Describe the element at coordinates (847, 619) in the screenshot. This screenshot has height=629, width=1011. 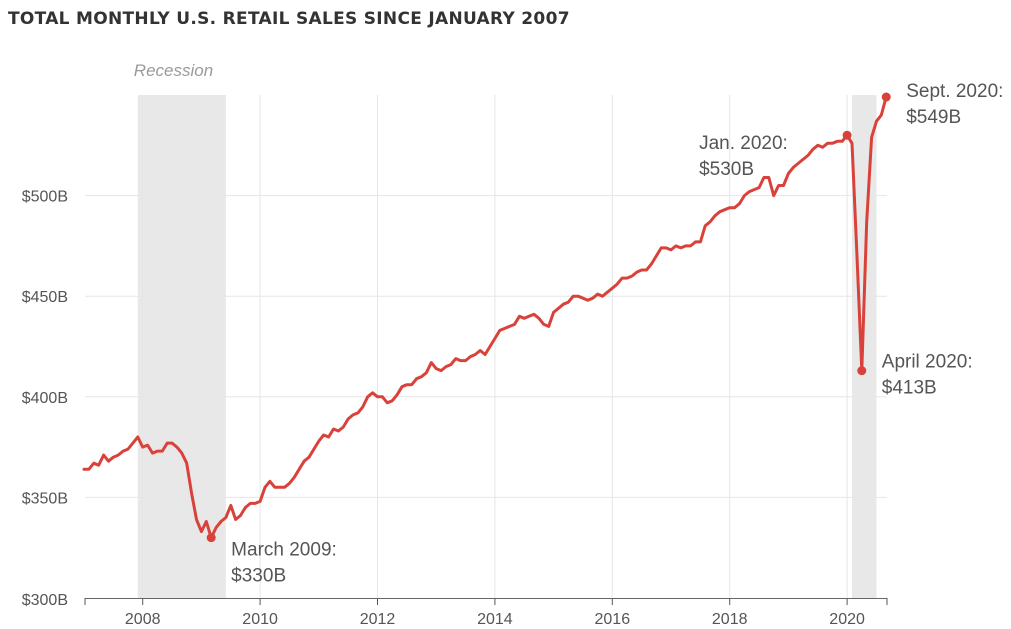
I see `x-tick-label: 2020` at that location.